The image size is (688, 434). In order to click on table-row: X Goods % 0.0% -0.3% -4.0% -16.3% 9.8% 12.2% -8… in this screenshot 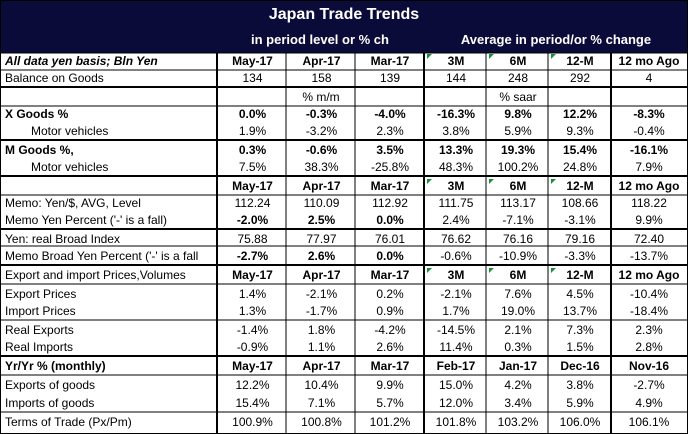, I will do `click(344, 114)`.